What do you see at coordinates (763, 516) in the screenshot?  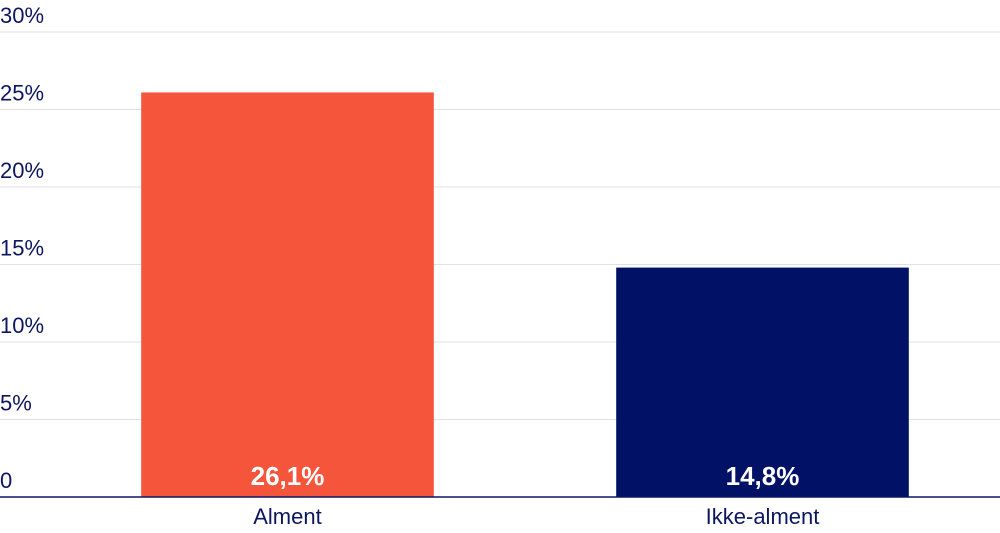 I see `x-tick-label: Ikke-alment` at bounding box center [763, 516].